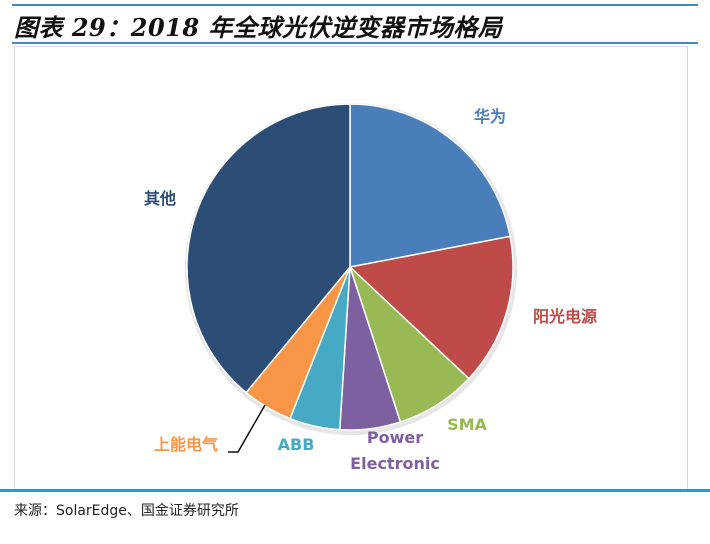 Image resolution: width=710 pixels, height=544 pixels. What do you see at coordinates (126, 511) in the screenshot?
I see `source-note: 来源：SolarEdge、国金证券研究所` at bounding box center [126, 511].